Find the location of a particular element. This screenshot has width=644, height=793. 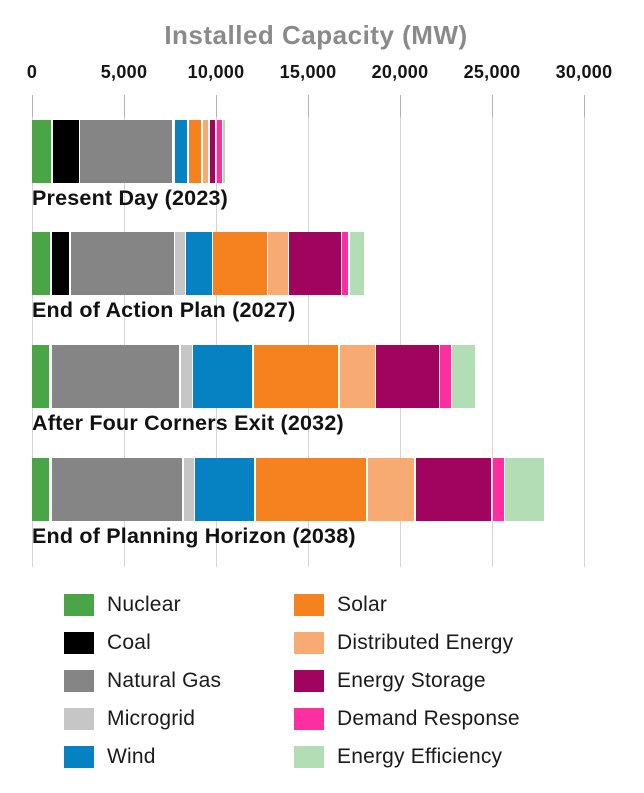

bar-row: End of Planning Horizon (2038) is located at coordinates (308, 503).